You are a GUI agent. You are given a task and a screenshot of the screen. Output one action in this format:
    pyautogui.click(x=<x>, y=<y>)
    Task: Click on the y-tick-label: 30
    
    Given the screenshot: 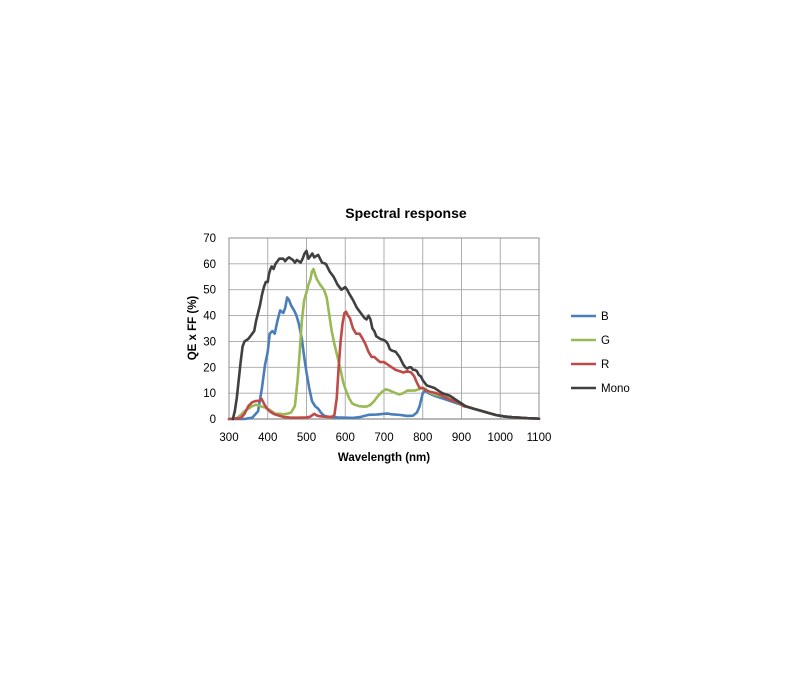 What is the action you would take?
    pyautogui.click(x=209, y=342)
    